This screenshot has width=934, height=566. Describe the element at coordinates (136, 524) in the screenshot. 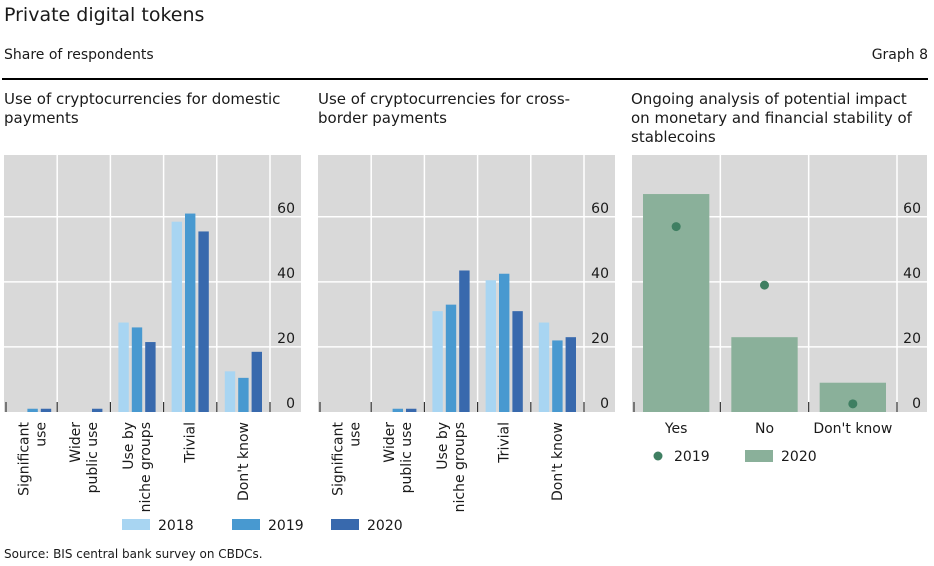

I see `legend-swatch-2018` at that location.